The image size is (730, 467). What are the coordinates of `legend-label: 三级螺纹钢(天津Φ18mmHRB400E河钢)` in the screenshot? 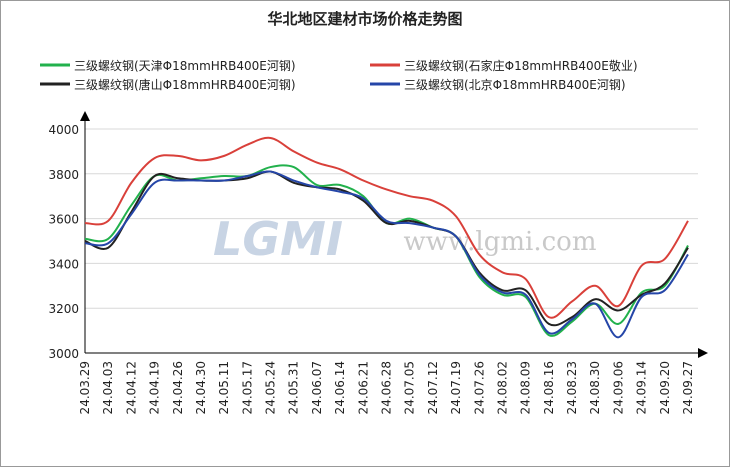 It's located at (185, 66).